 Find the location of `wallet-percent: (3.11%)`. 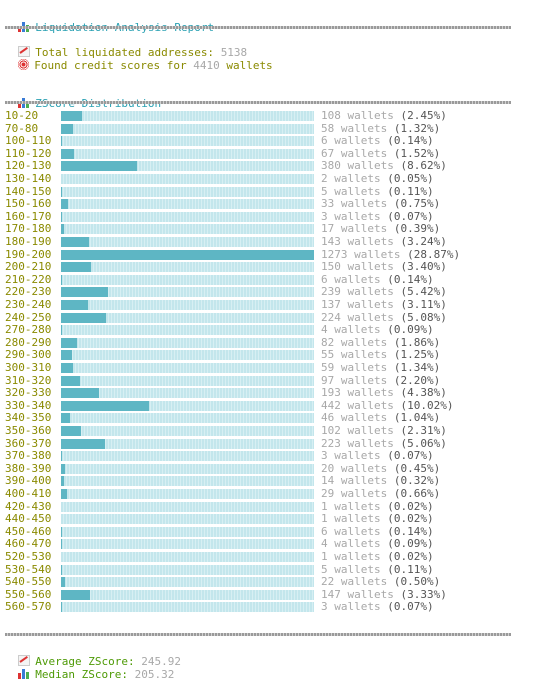

wallet-percent: (3.11%) is located at coordinates (423, 304).